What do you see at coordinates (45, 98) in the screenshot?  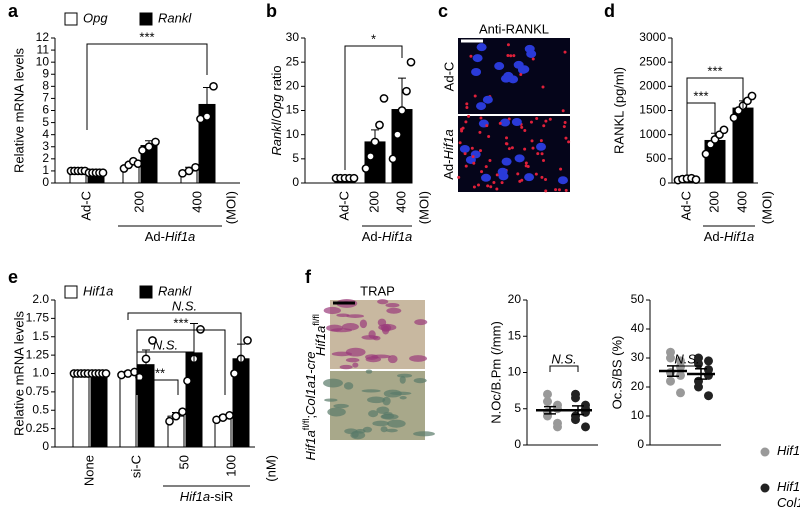 I see `y-tick-label: 7` at bounding box center [45, 98].